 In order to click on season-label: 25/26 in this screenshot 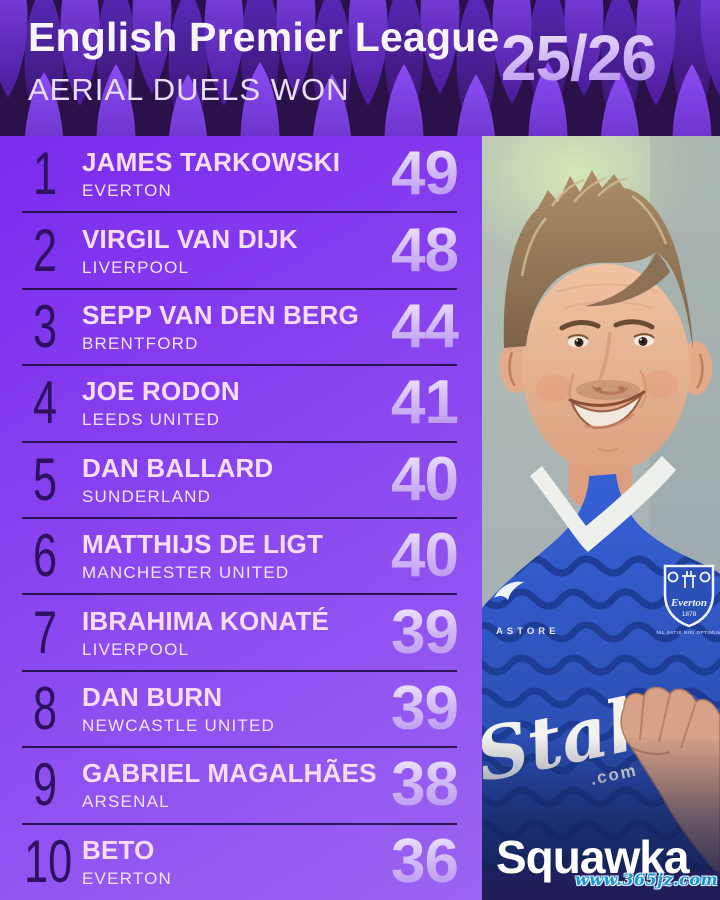, I will do `click(578, 58)`.